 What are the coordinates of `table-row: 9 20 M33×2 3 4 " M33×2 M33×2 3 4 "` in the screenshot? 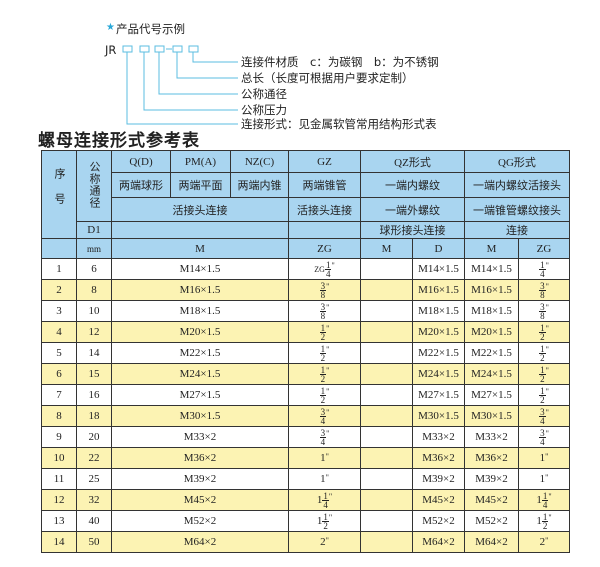 It's located at (305, 437).